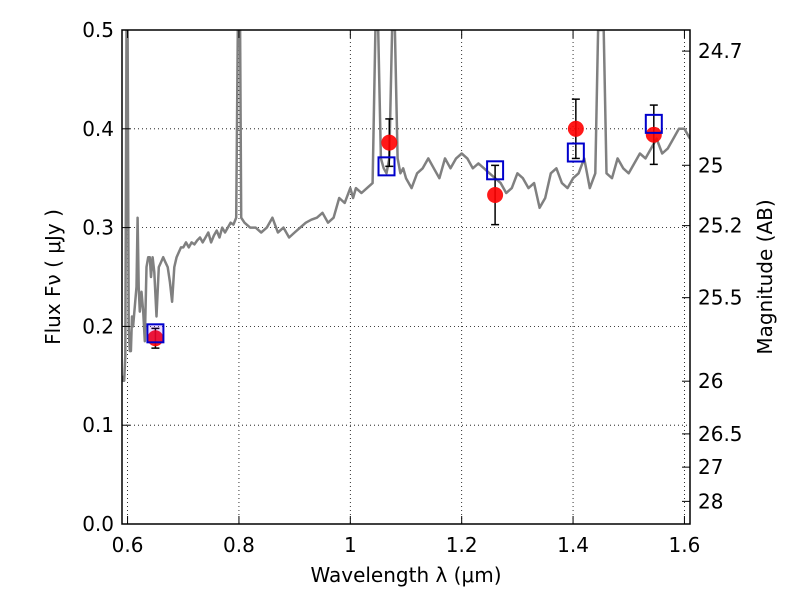 Image resolution: width=800 pixels, height=600 pixels. What do you see at coordinates (98, 524) in the screenshot?
I see `y-tick-label: 0.0` at bounding box center [98, 524].